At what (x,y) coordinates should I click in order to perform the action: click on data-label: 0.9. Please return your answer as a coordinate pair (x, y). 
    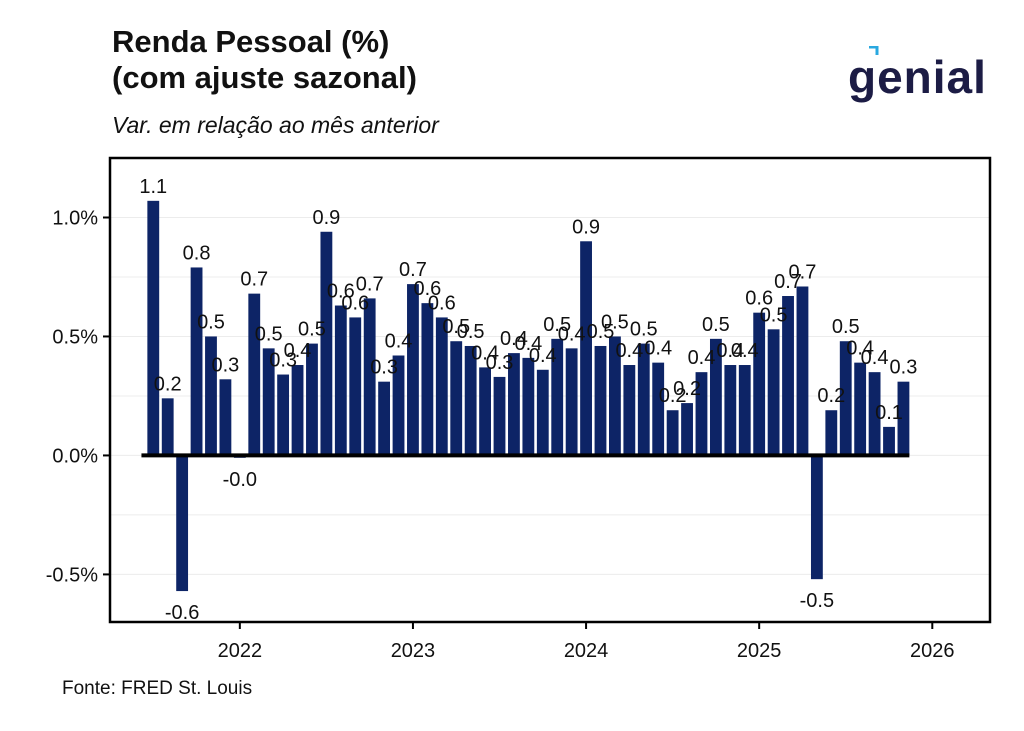
    Looking at the image, I should click on (586, 227).